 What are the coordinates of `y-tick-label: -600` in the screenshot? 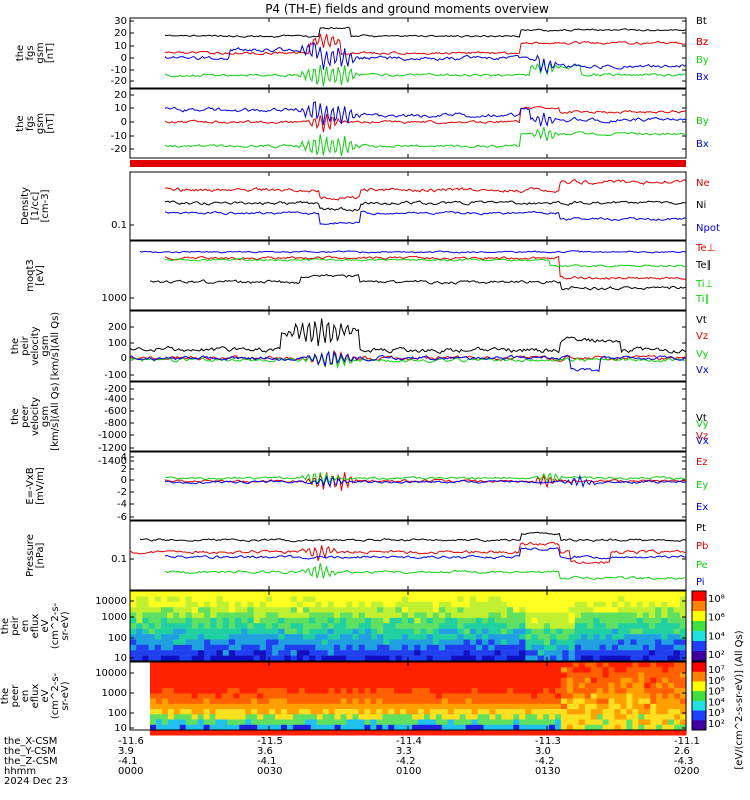 It's located at (115, 411).